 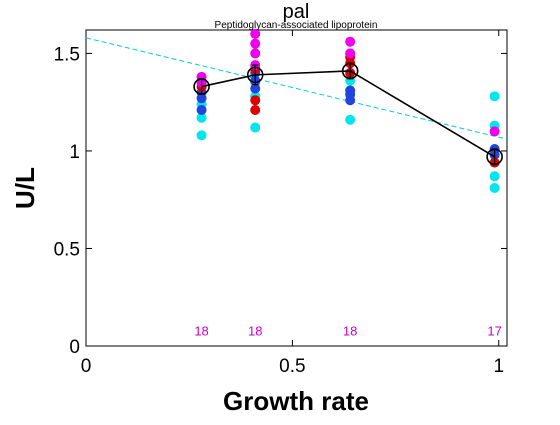 What do you see at coordinates (74, 152) in the screenshot?
I see `y-tick-label: 1` at bounding box center [74, 152].